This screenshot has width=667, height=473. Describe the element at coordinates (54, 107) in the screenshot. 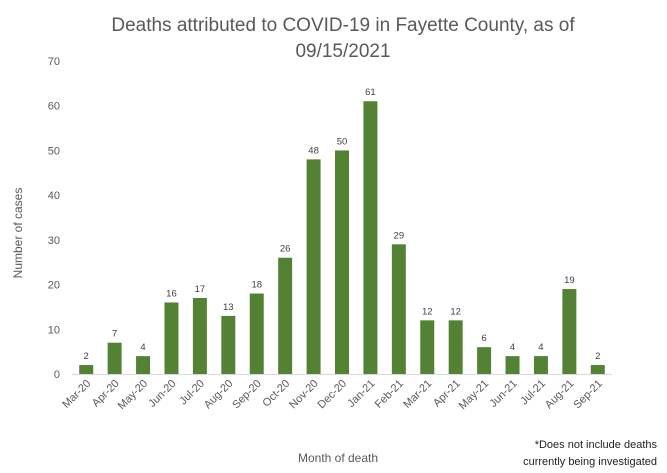

I see `y-tick-label-6: 60` at that location.